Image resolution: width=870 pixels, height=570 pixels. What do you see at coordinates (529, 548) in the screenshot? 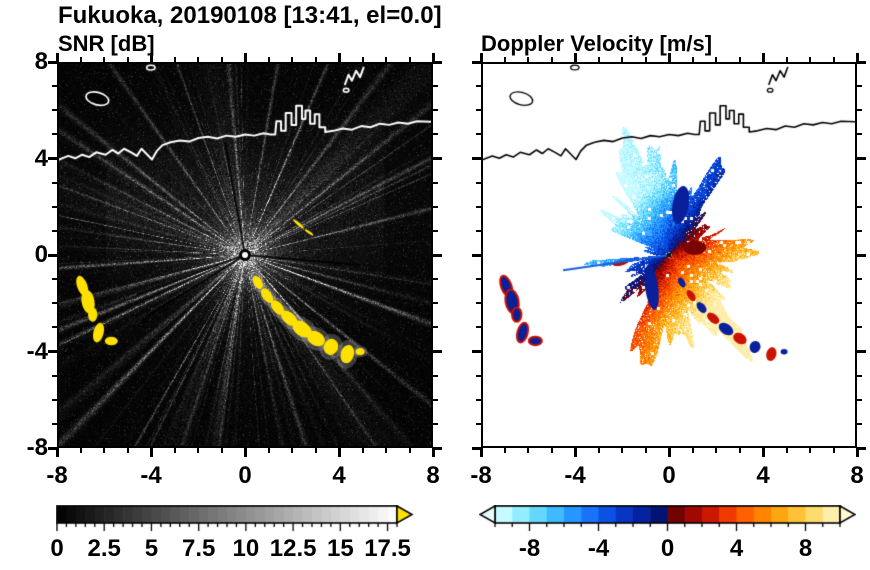
I see `doppler-colorbar-label: -8` at bounding box center [529, 548].